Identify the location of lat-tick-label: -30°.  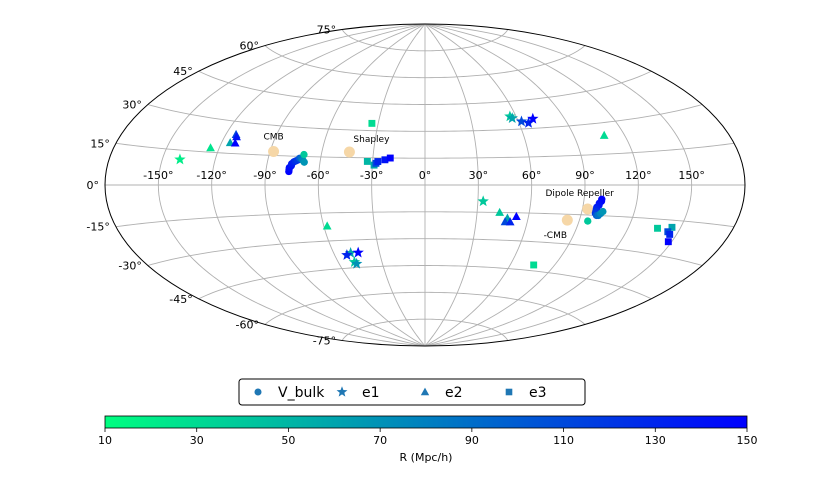
(129, 266).